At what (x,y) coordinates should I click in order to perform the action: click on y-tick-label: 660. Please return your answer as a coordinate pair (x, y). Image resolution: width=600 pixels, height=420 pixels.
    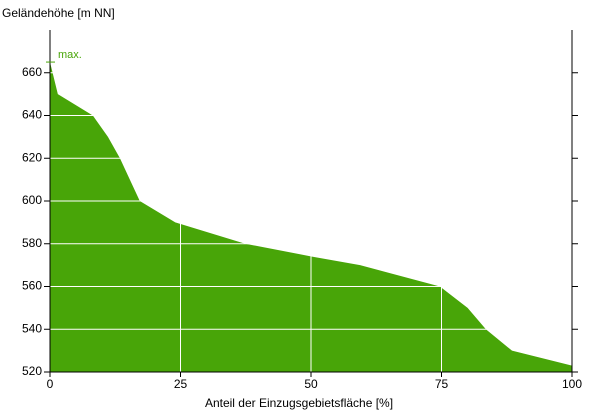
    Looking at the image, I should click on (32, 72).